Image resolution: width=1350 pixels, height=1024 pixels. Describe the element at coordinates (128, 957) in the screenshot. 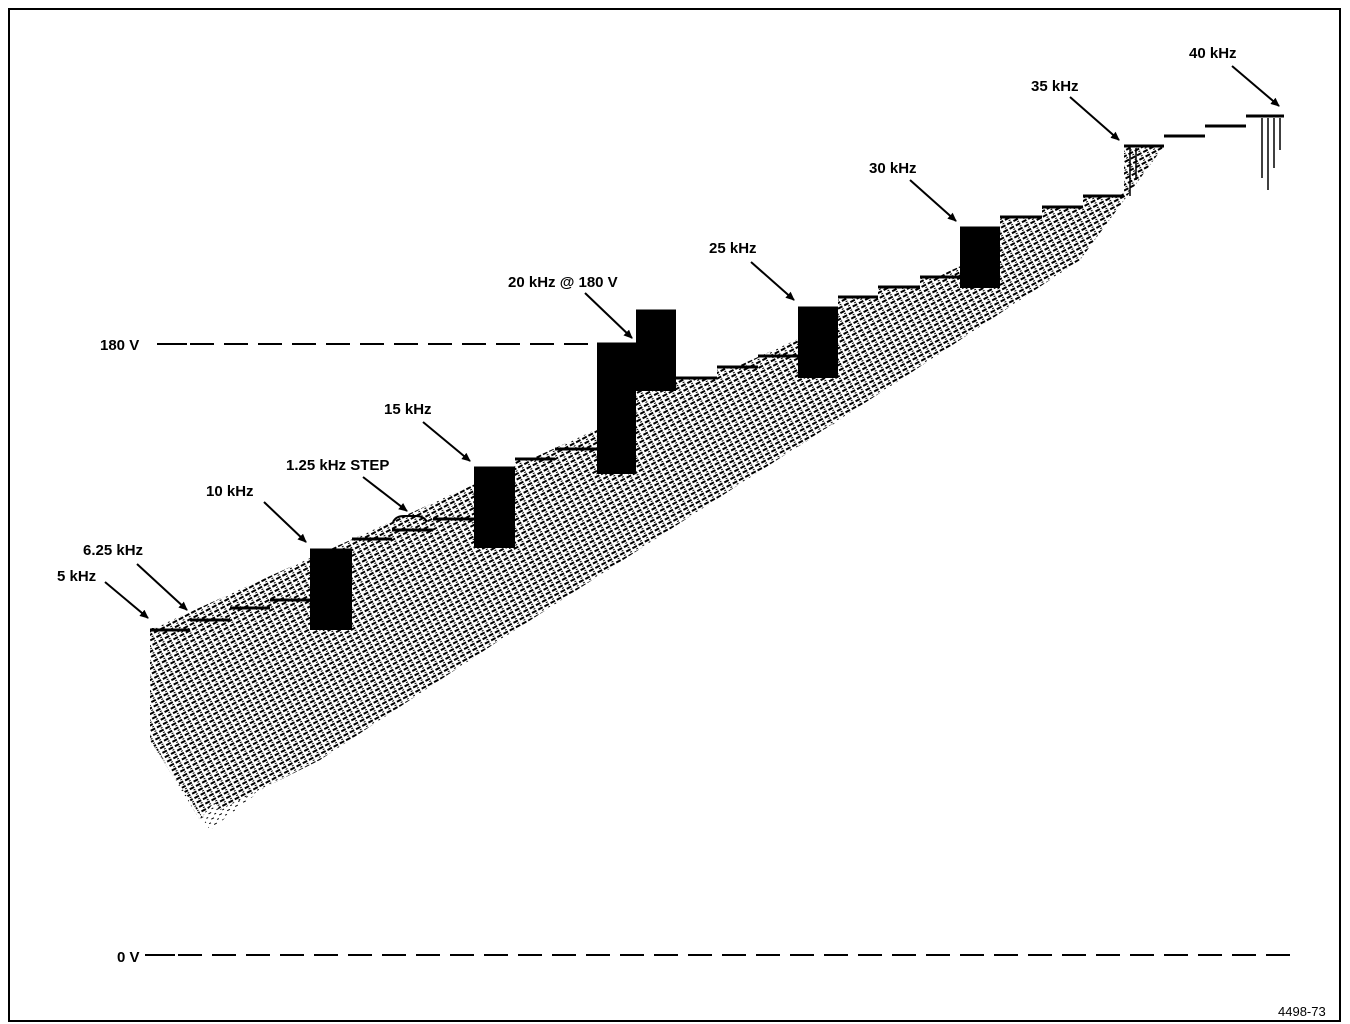

I see `level-label-0v: 0 V` at that location.